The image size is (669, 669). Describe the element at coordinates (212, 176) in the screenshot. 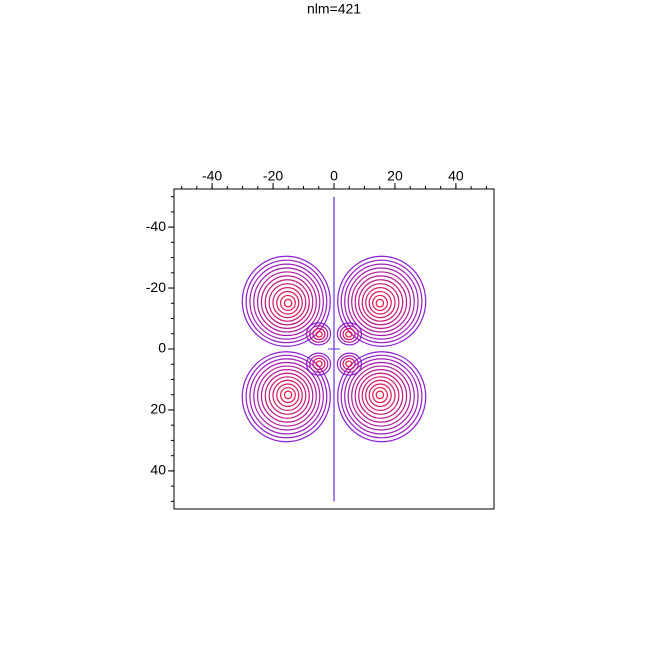

I see `x-tick-label: -40` at that location.